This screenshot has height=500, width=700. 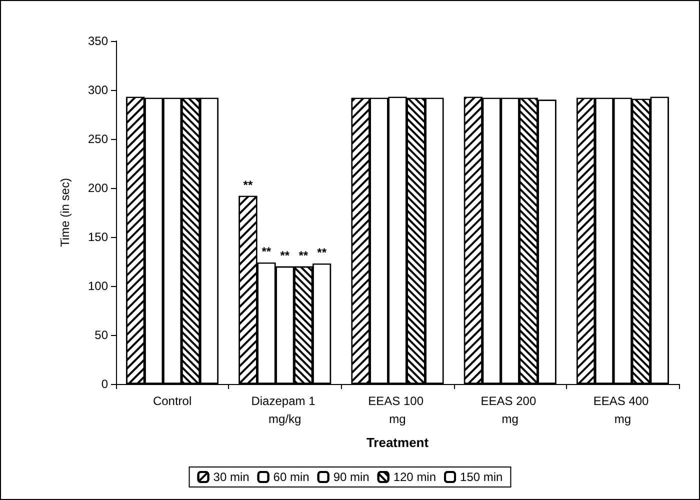 What do you see at coordinates (98, 90) in the screenshot?
I see `y-tick-label: 300` at bounding box center [98, 90].